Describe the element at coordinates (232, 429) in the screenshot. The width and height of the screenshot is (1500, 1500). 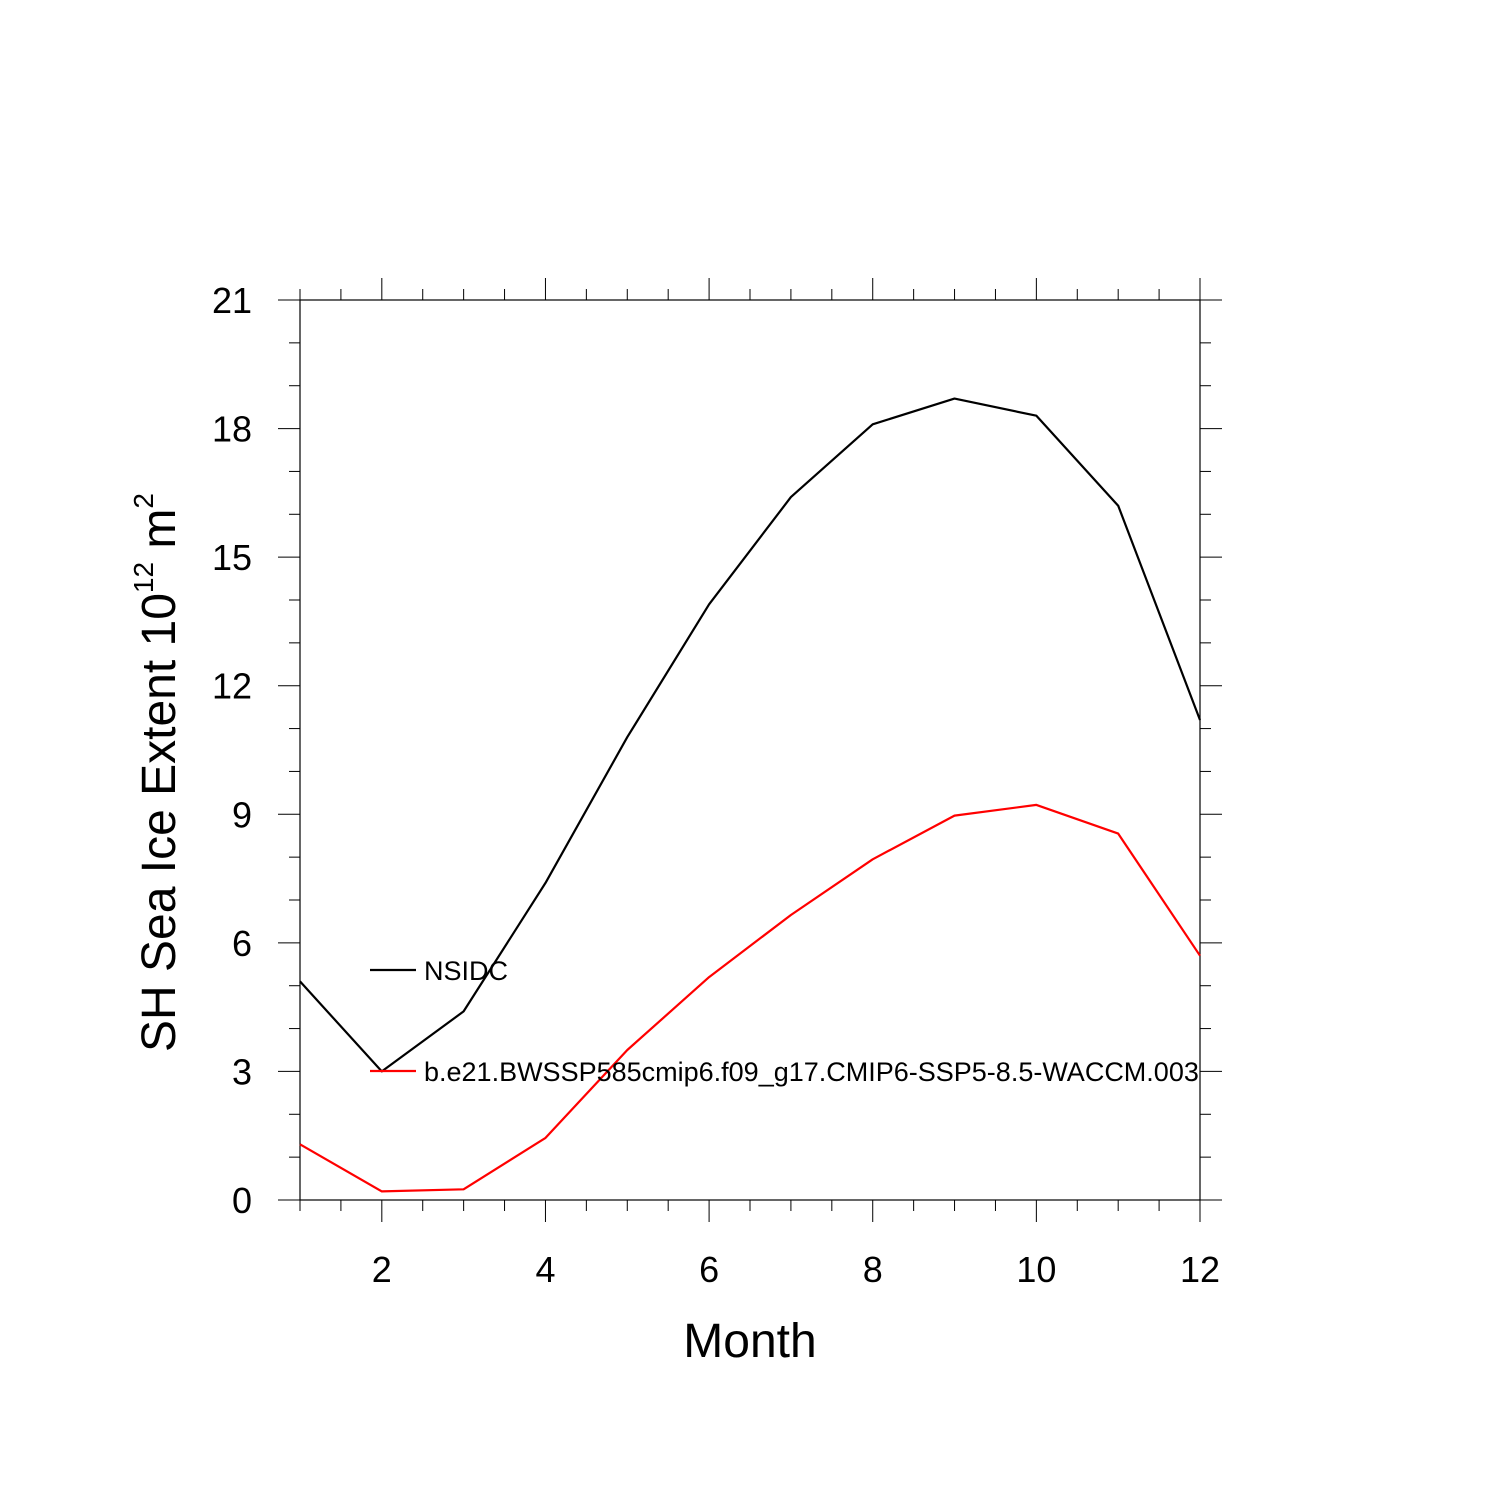
I see `y-tick-label: 18` at that location.